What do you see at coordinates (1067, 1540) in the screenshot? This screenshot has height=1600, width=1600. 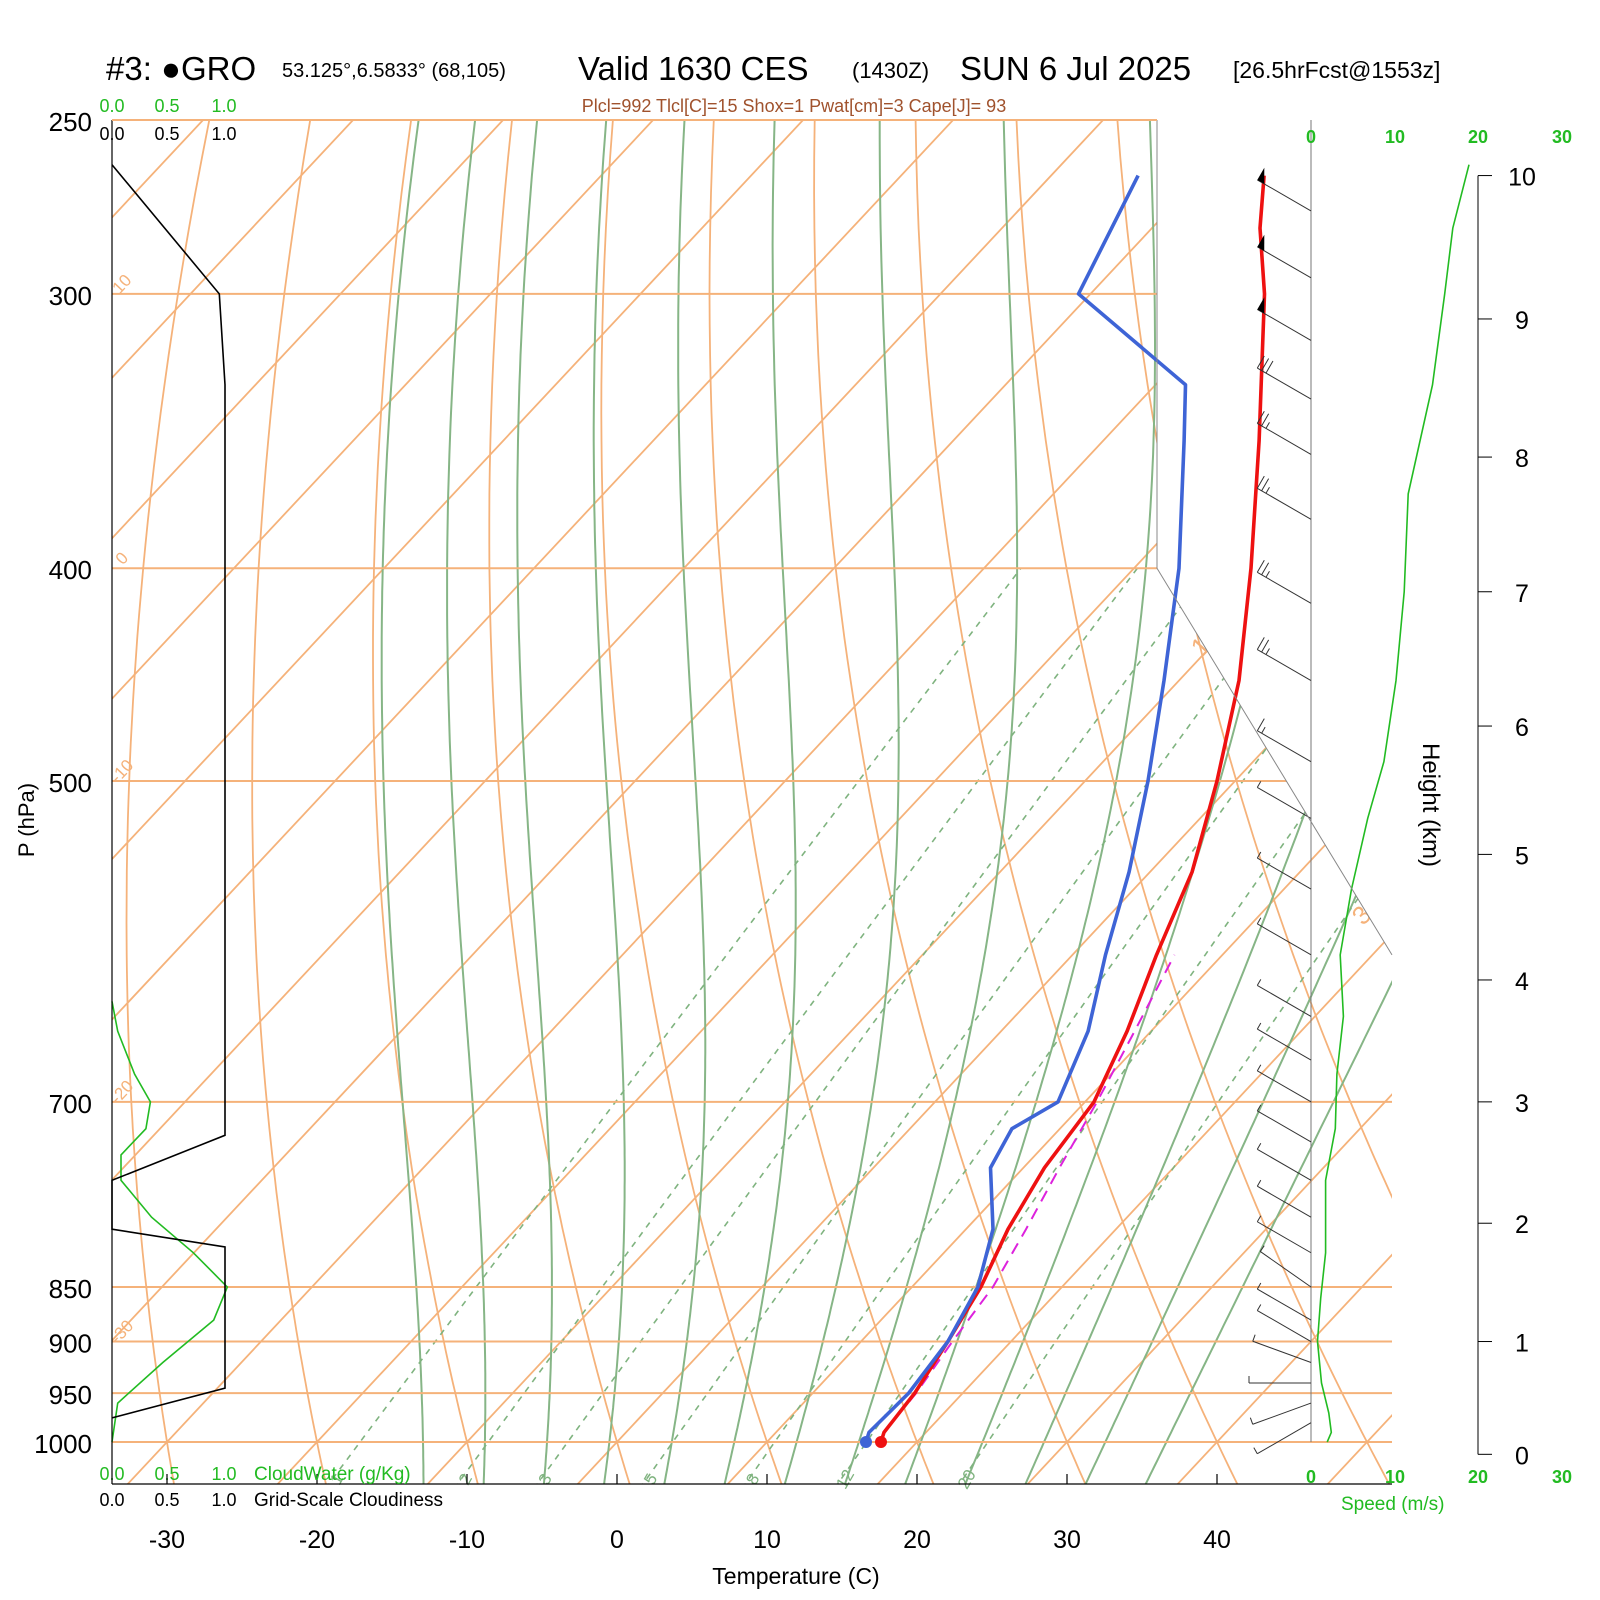 I see `temp-tick-label: 30` at bounding box center [1067, 1540].